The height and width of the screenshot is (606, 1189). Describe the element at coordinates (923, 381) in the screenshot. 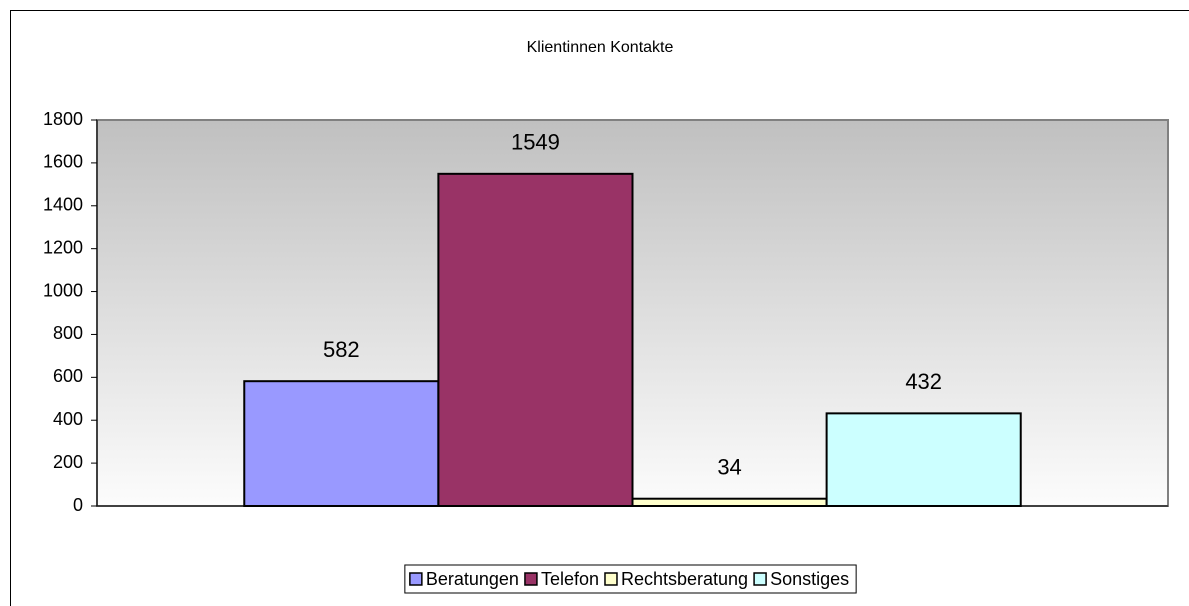

I see `data-label: 432` at that location.